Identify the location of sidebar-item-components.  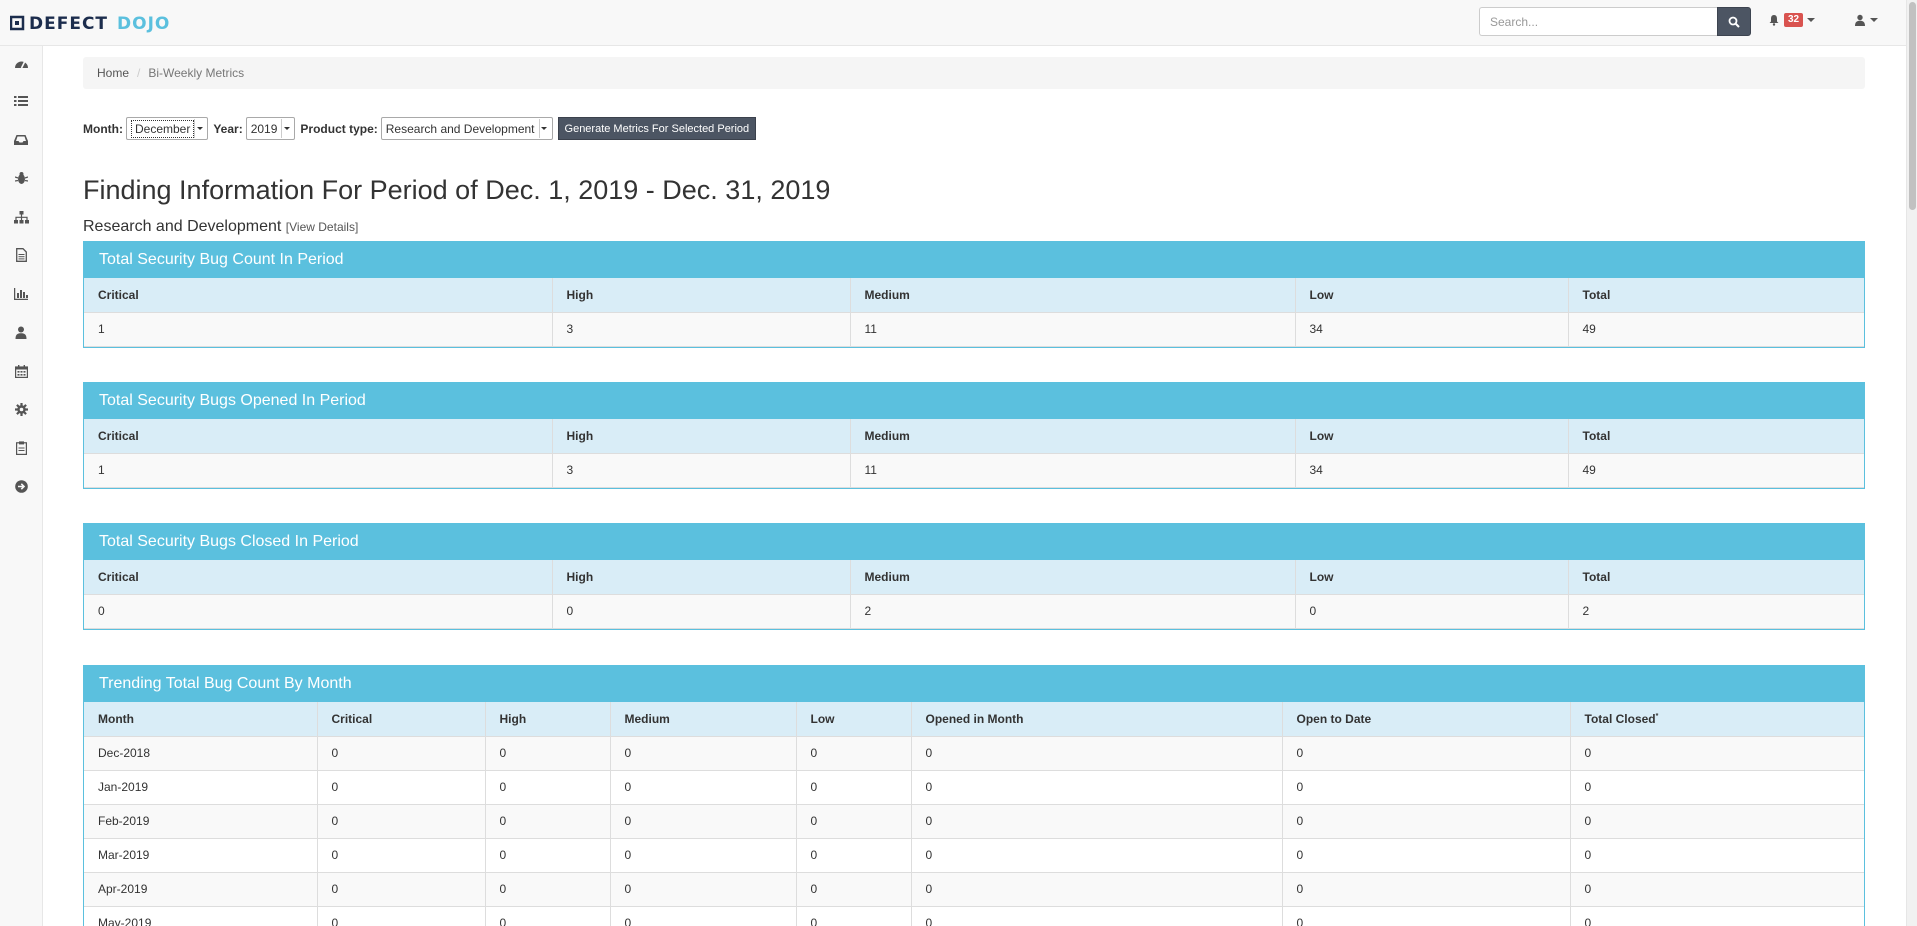
(21, 217).